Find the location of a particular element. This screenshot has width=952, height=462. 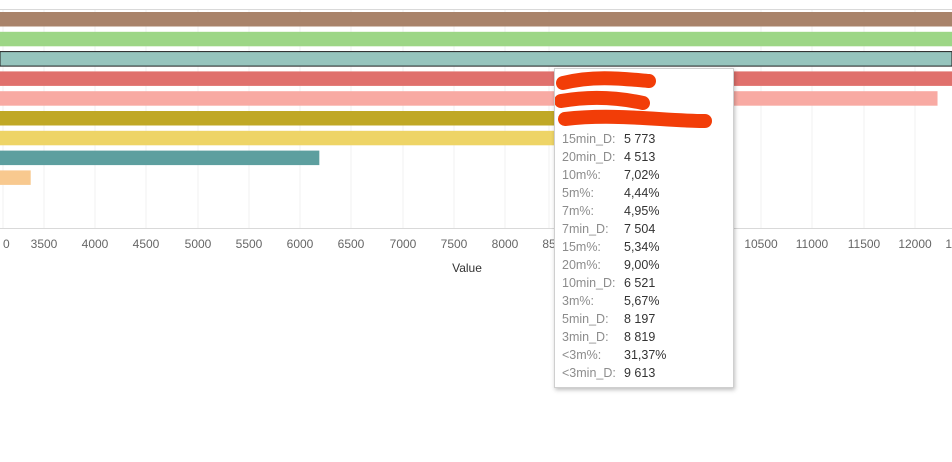

tooltip-row: 5min_D: 8 197 is located at coordinates (614, 319).